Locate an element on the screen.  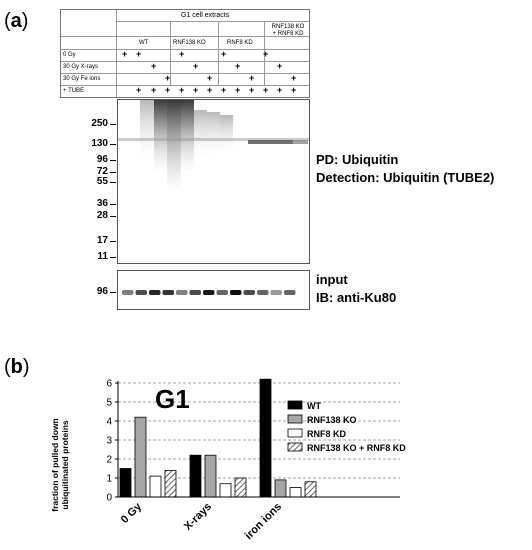
mw-55: 55 is located at coordinates (102, 181).